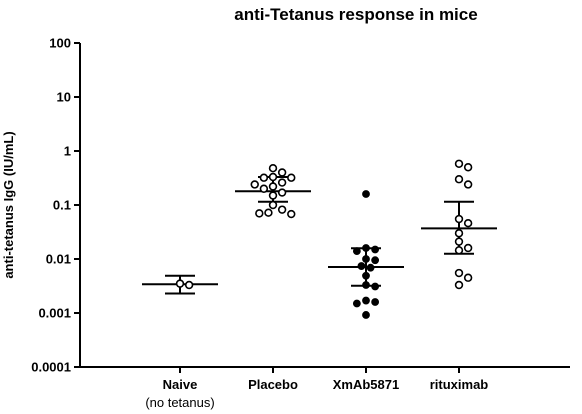 The image size is (582, 414). Describe the element at coordinates (67, 151) in the screenshot. I see `y-tick-label: 1` at that location.